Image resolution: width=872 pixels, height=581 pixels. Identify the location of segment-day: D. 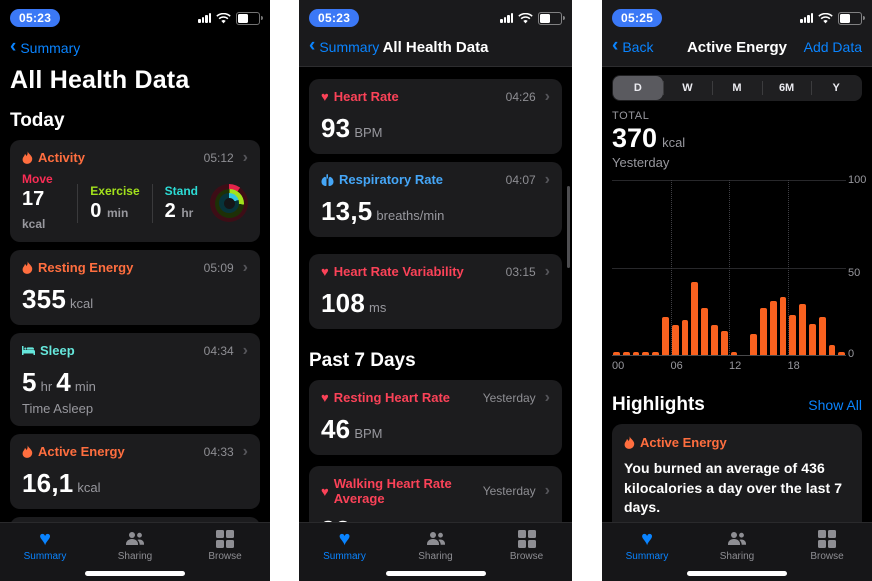
(638, 88).